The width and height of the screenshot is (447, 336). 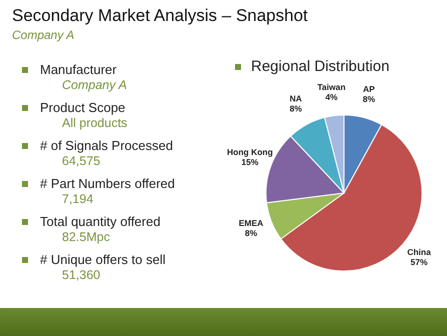 I want to click on slice-label: Taiwan, so click(x=331, y=87).